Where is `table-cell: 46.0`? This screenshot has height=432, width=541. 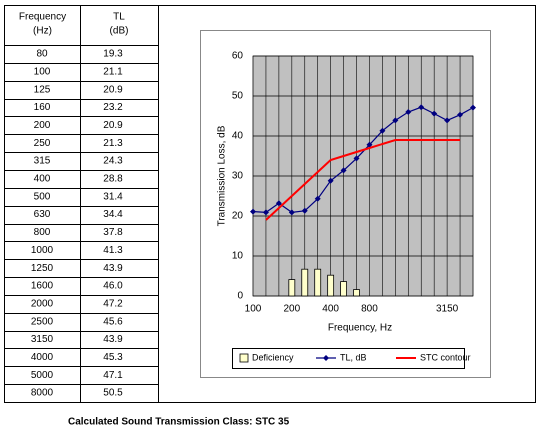 table-cell: 46.0 is located at coordinates (113, 286).